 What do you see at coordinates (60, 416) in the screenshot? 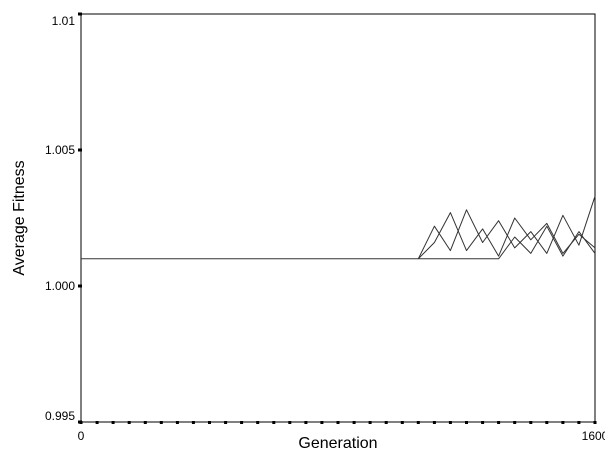
I see `y-tick-label-0.995: 0.995` at bounding box center [60, 416].